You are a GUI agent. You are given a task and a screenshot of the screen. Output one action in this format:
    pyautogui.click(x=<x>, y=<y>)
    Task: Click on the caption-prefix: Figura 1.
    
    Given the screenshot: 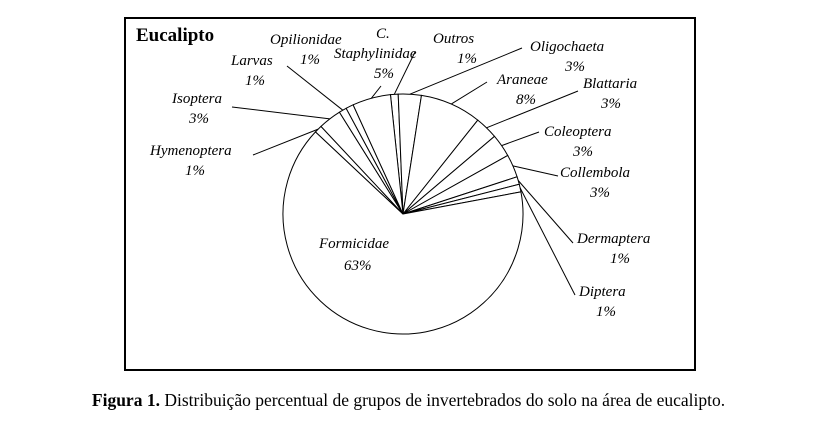 What is the action you would take?
    pyautogui.click(x=125, y=400)
    